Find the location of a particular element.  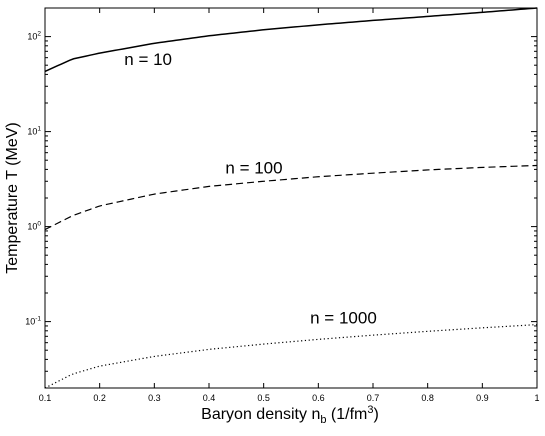

x-tick-label: 0.9 is located at coordinates (482, 398).